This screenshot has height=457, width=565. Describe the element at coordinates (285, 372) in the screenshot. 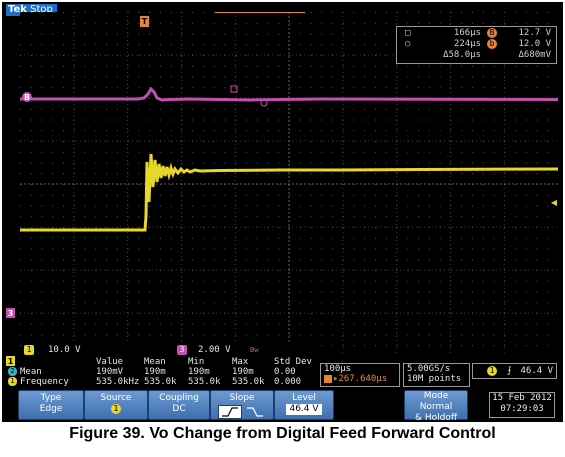

I see `meas-row-stddev: 0.00` at that location.